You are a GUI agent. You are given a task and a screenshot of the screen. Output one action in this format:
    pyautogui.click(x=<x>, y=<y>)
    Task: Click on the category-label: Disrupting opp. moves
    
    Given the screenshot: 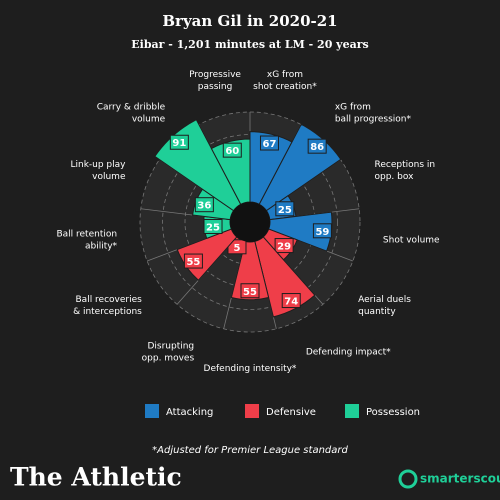 What is the action you would take?
    pyautogui.click(x=168, y=352)
    